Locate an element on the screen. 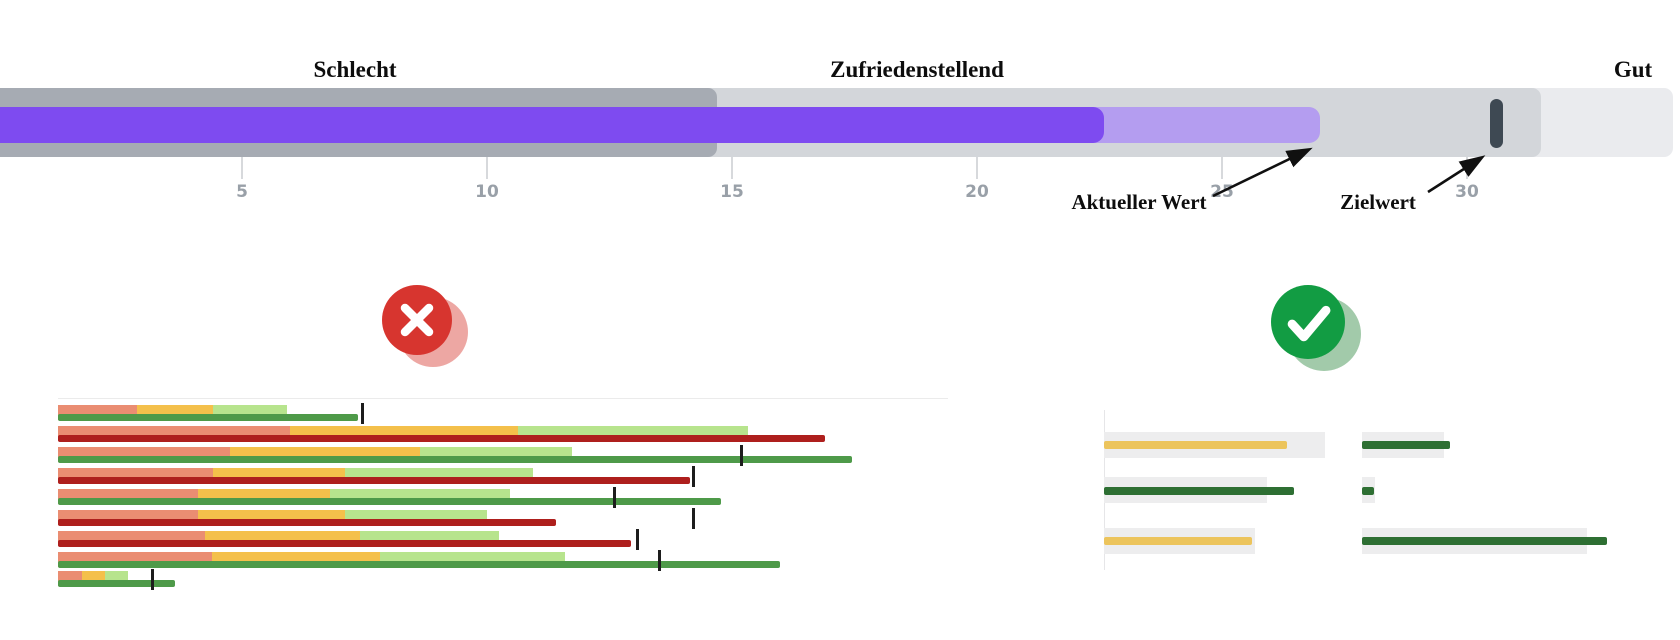 The width and height of the screenshot is (1680, 640). x-icon is located at coordinates (427, 328).